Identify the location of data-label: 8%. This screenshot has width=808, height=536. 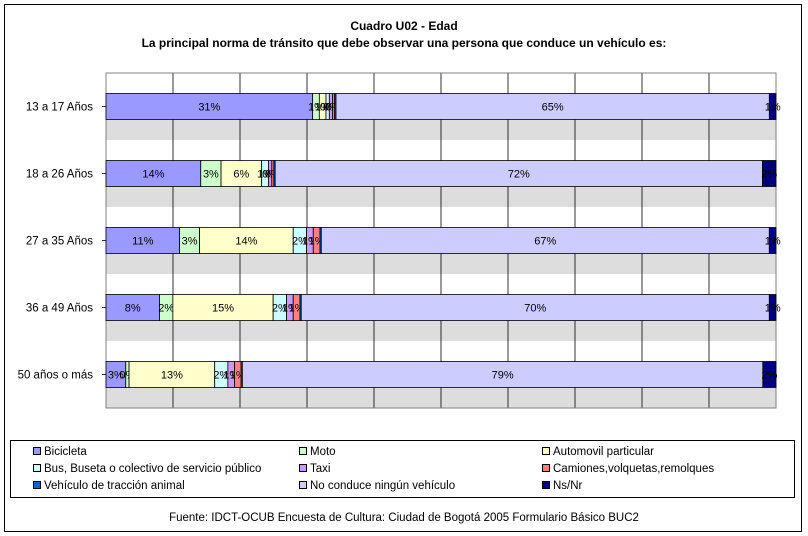
(133, 309).